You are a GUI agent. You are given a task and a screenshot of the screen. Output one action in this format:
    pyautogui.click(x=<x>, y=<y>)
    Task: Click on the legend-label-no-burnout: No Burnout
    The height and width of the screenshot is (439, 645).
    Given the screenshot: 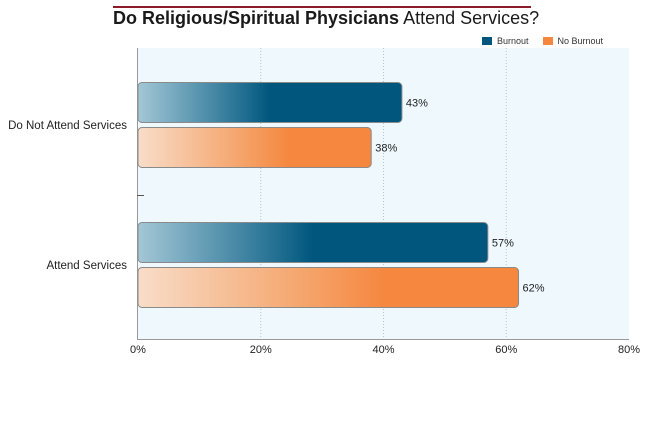 What is the action you would take?
    pyautogui.click(x=580, y=41)
    